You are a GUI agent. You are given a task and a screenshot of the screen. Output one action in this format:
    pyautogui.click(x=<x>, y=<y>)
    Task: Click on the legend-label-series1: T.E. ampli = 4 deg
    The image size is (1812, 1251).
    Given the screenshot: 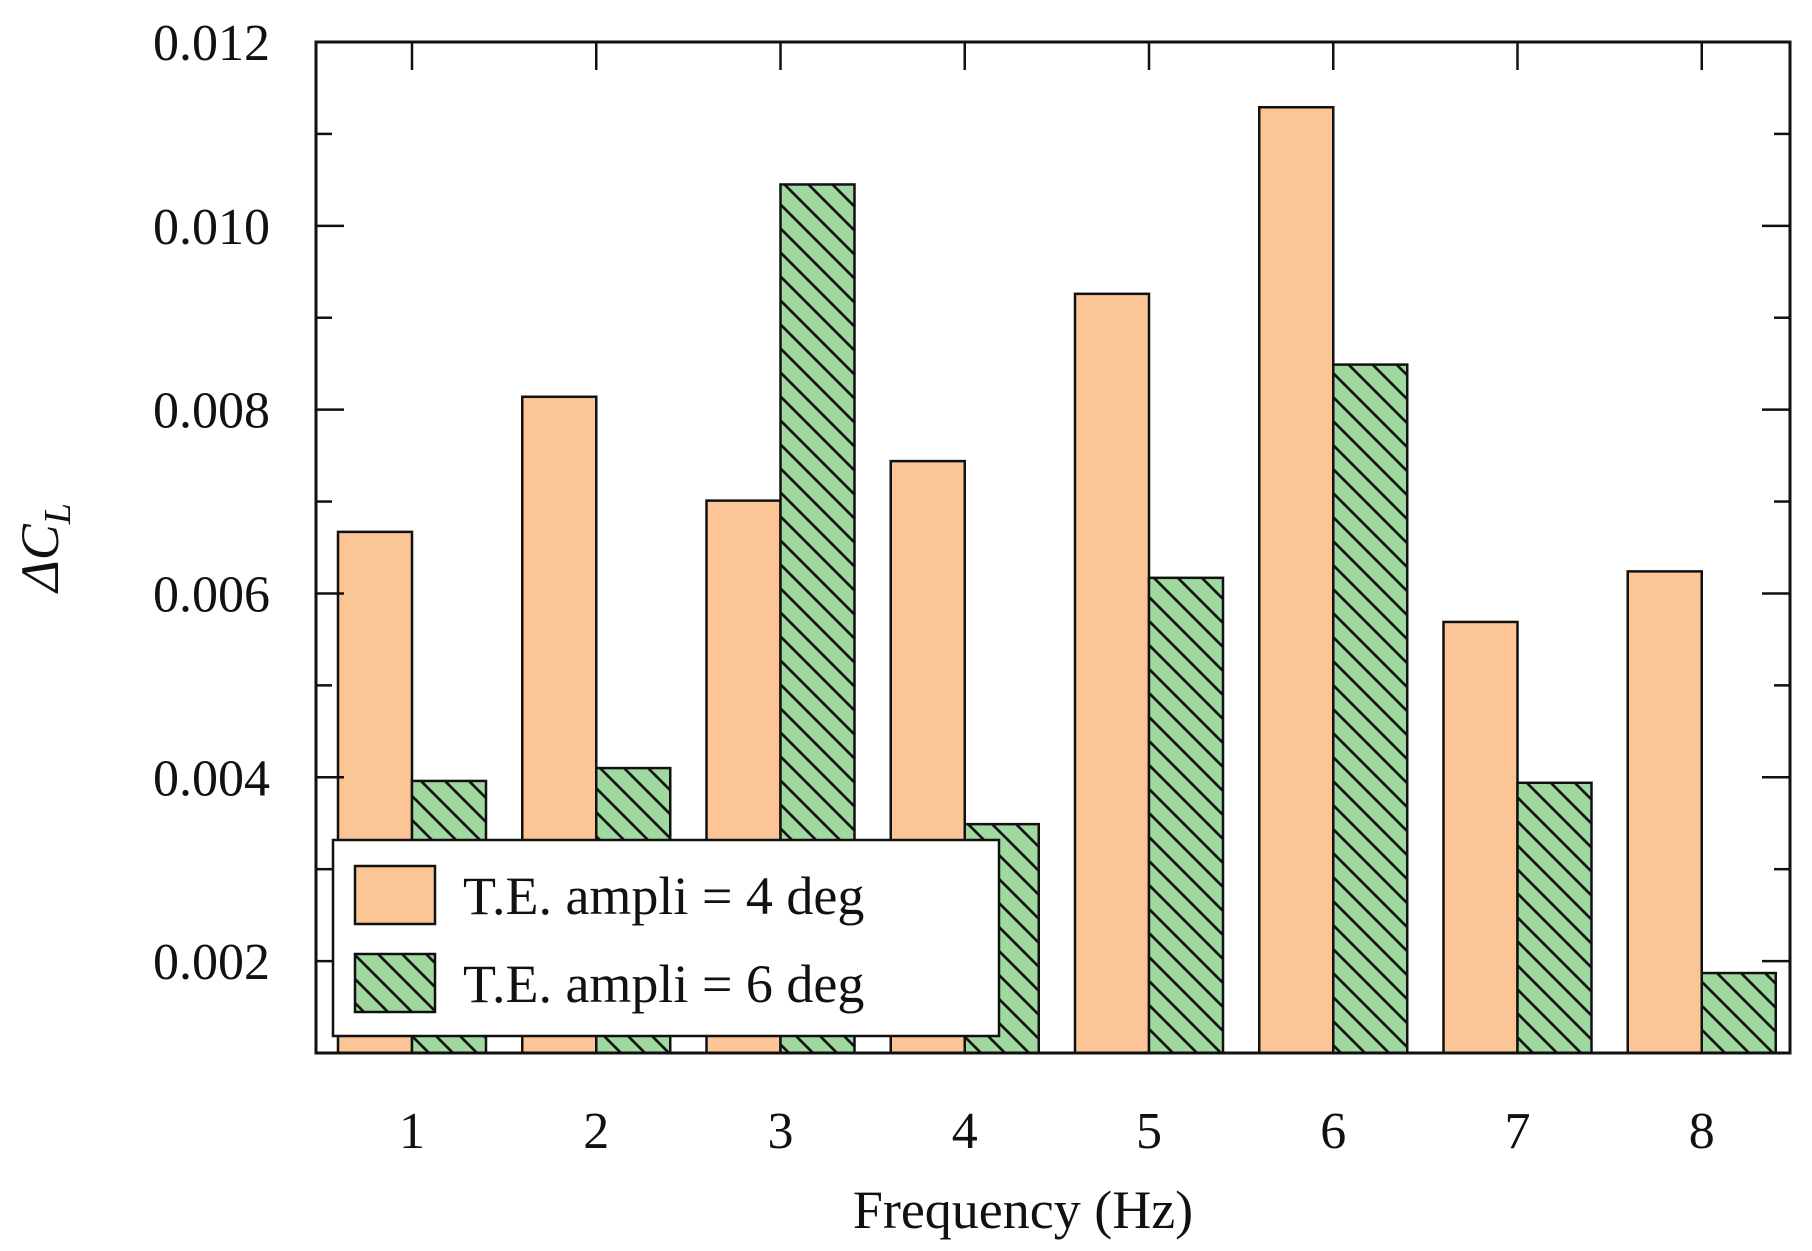 What is the action you would take?
    pyautogui.click(x=663, y=896)
    